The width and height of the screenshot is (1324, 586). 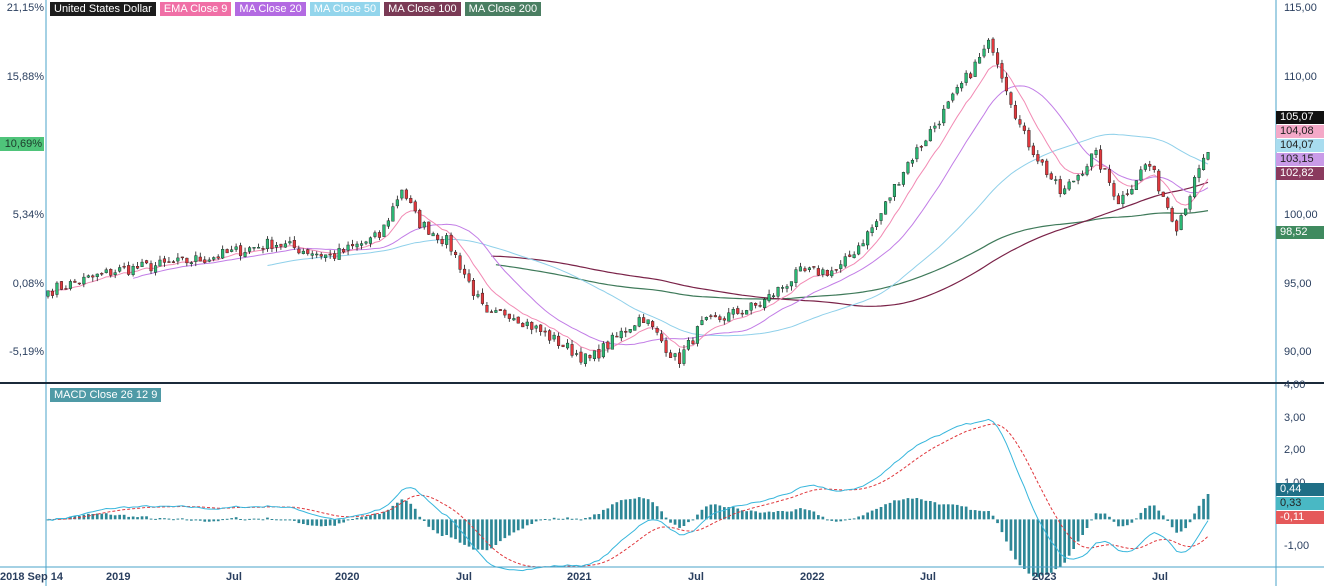 I want to click on legend-united-states-dollar: United States Dollar, so click(x=103, y=9).